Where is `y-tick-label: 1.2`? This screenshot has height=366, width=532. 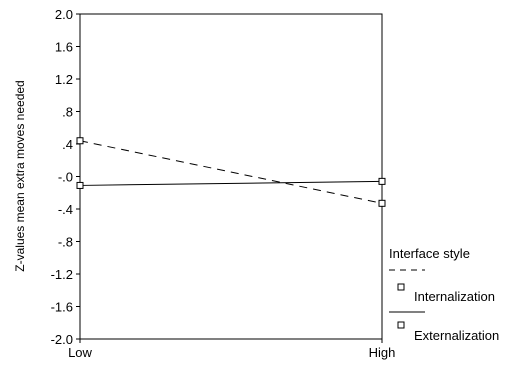 y-tick-label: 1.2 is located at coordinates (64, 79).